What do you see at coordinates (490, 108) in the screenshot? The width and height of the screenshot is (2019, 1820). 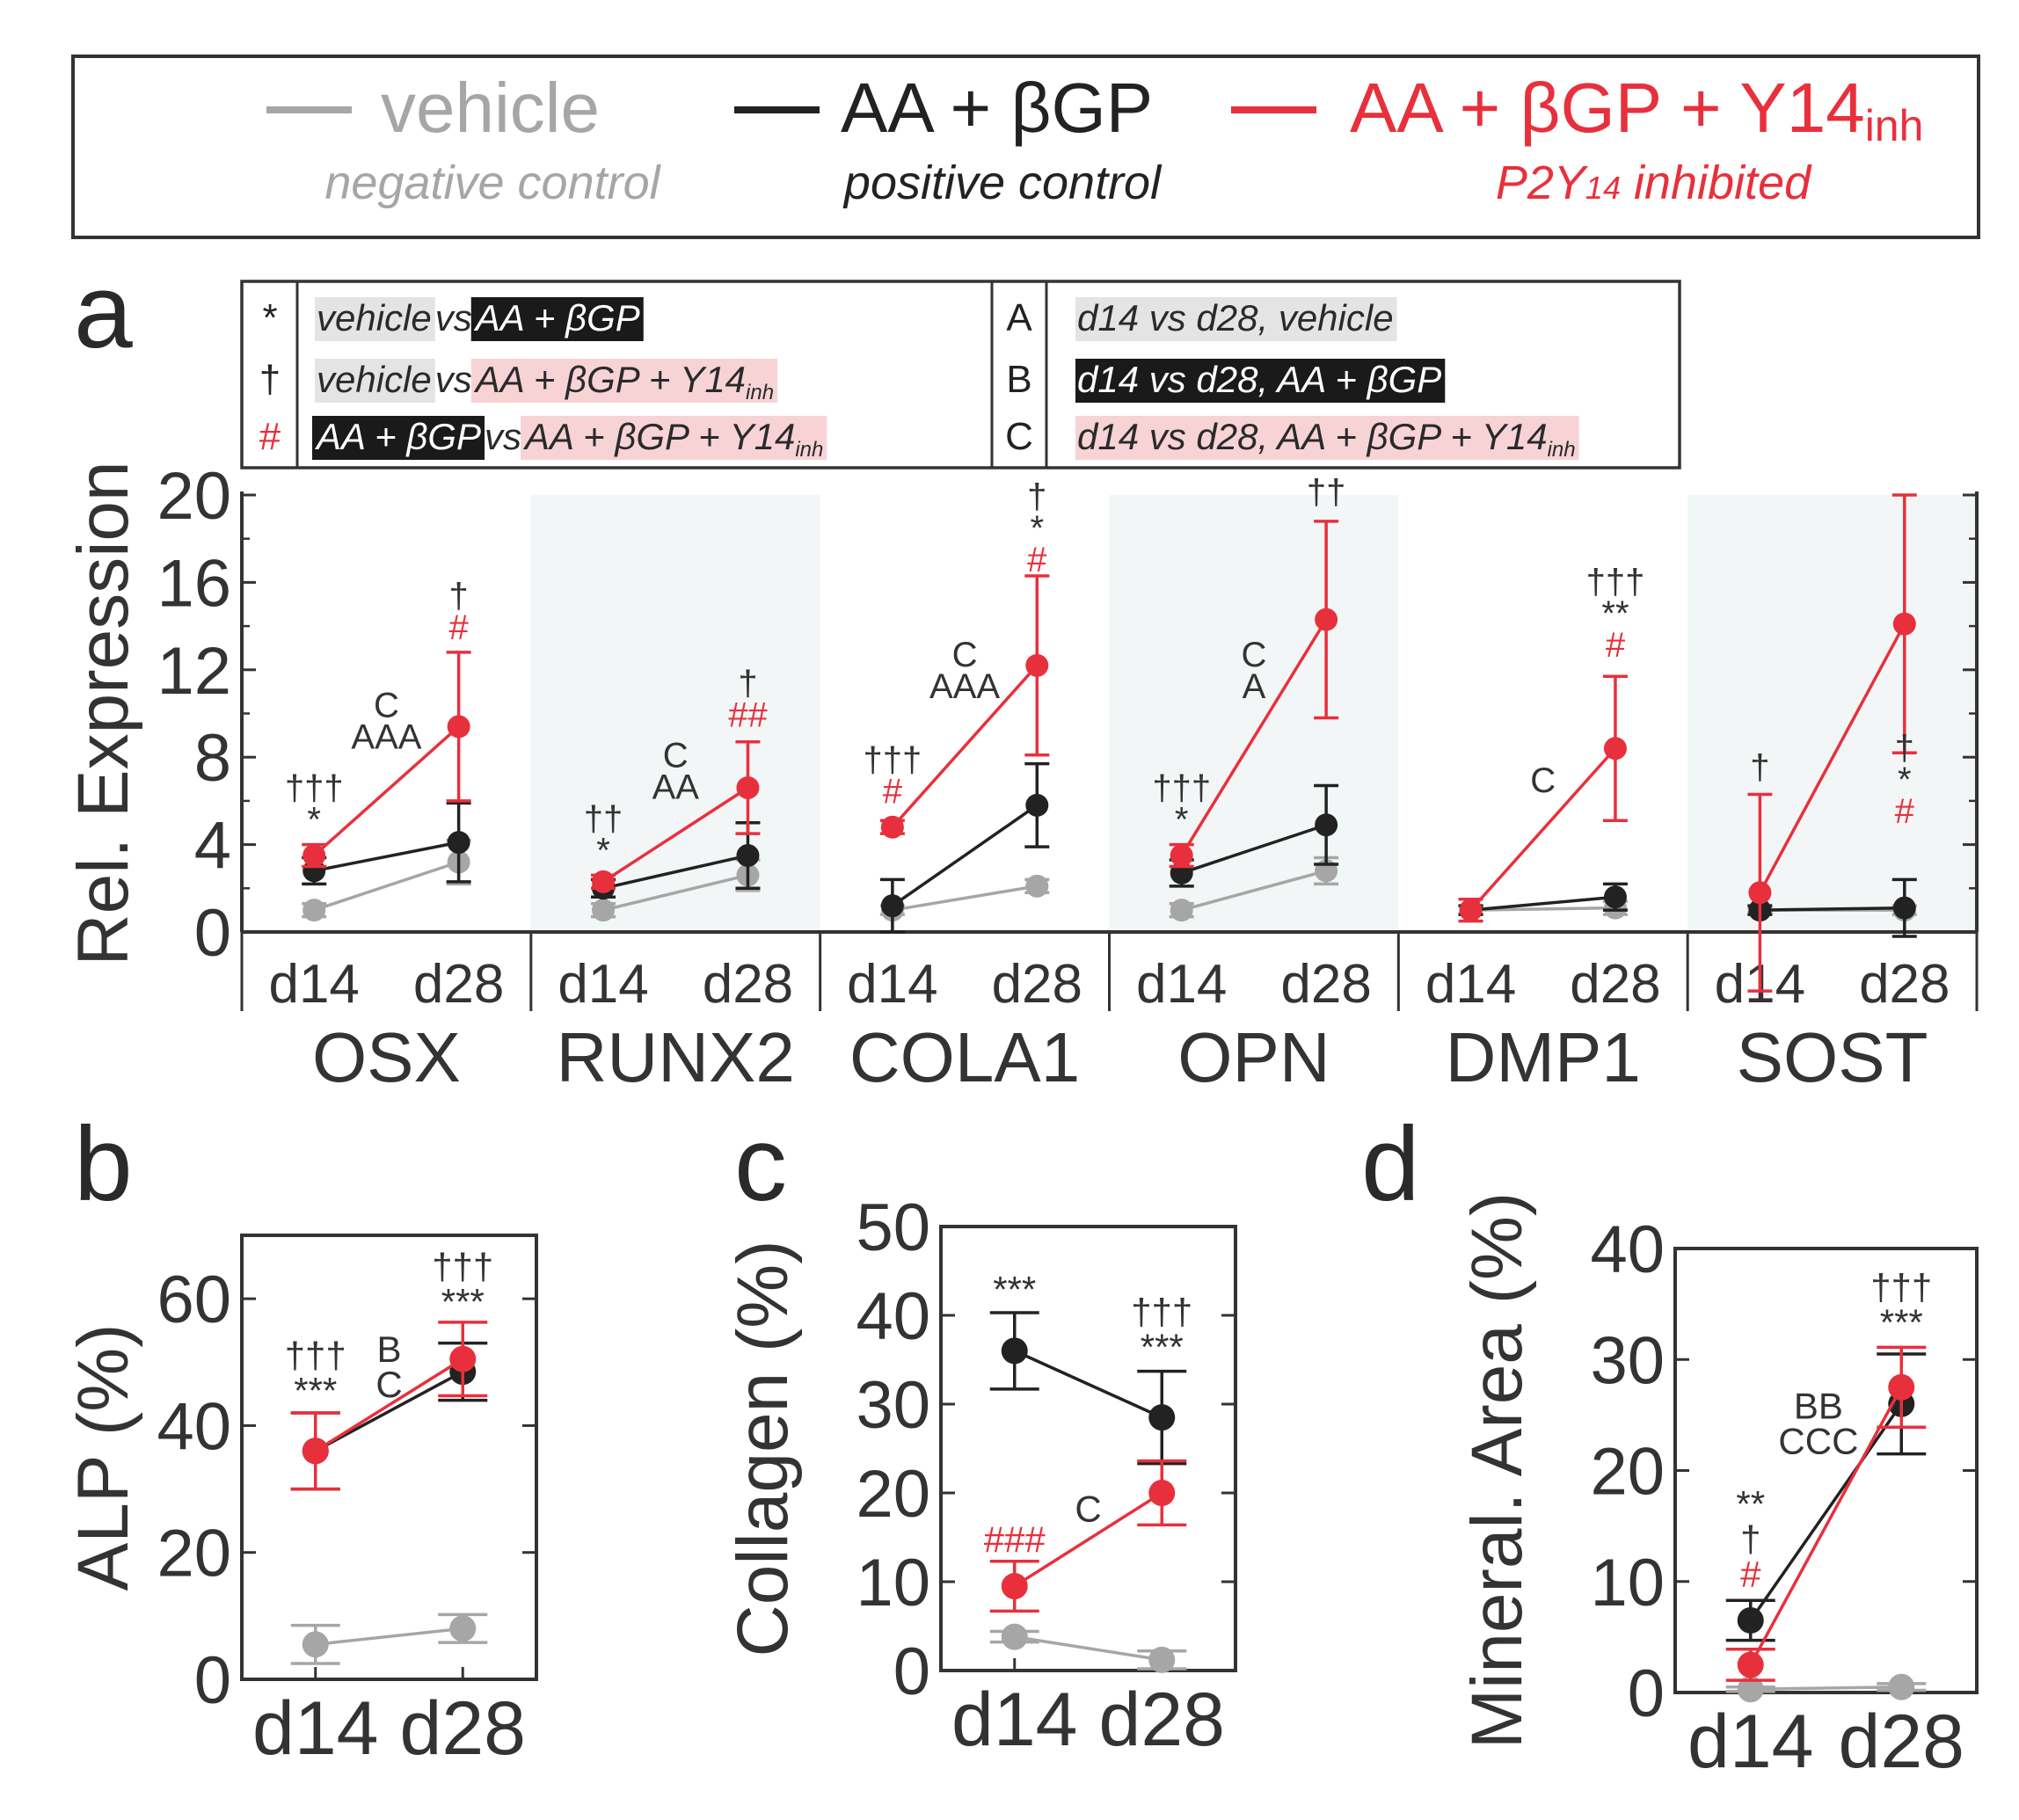 I see `legend-label-vehicle: vehicle` at bounding box center [490, 108].